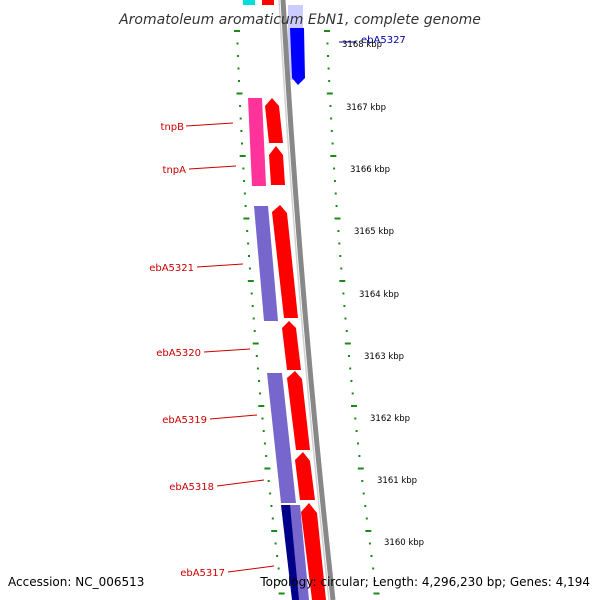 The image size is (600, 600). I want to click on gene-label: ebA5319, so click(184, 420).